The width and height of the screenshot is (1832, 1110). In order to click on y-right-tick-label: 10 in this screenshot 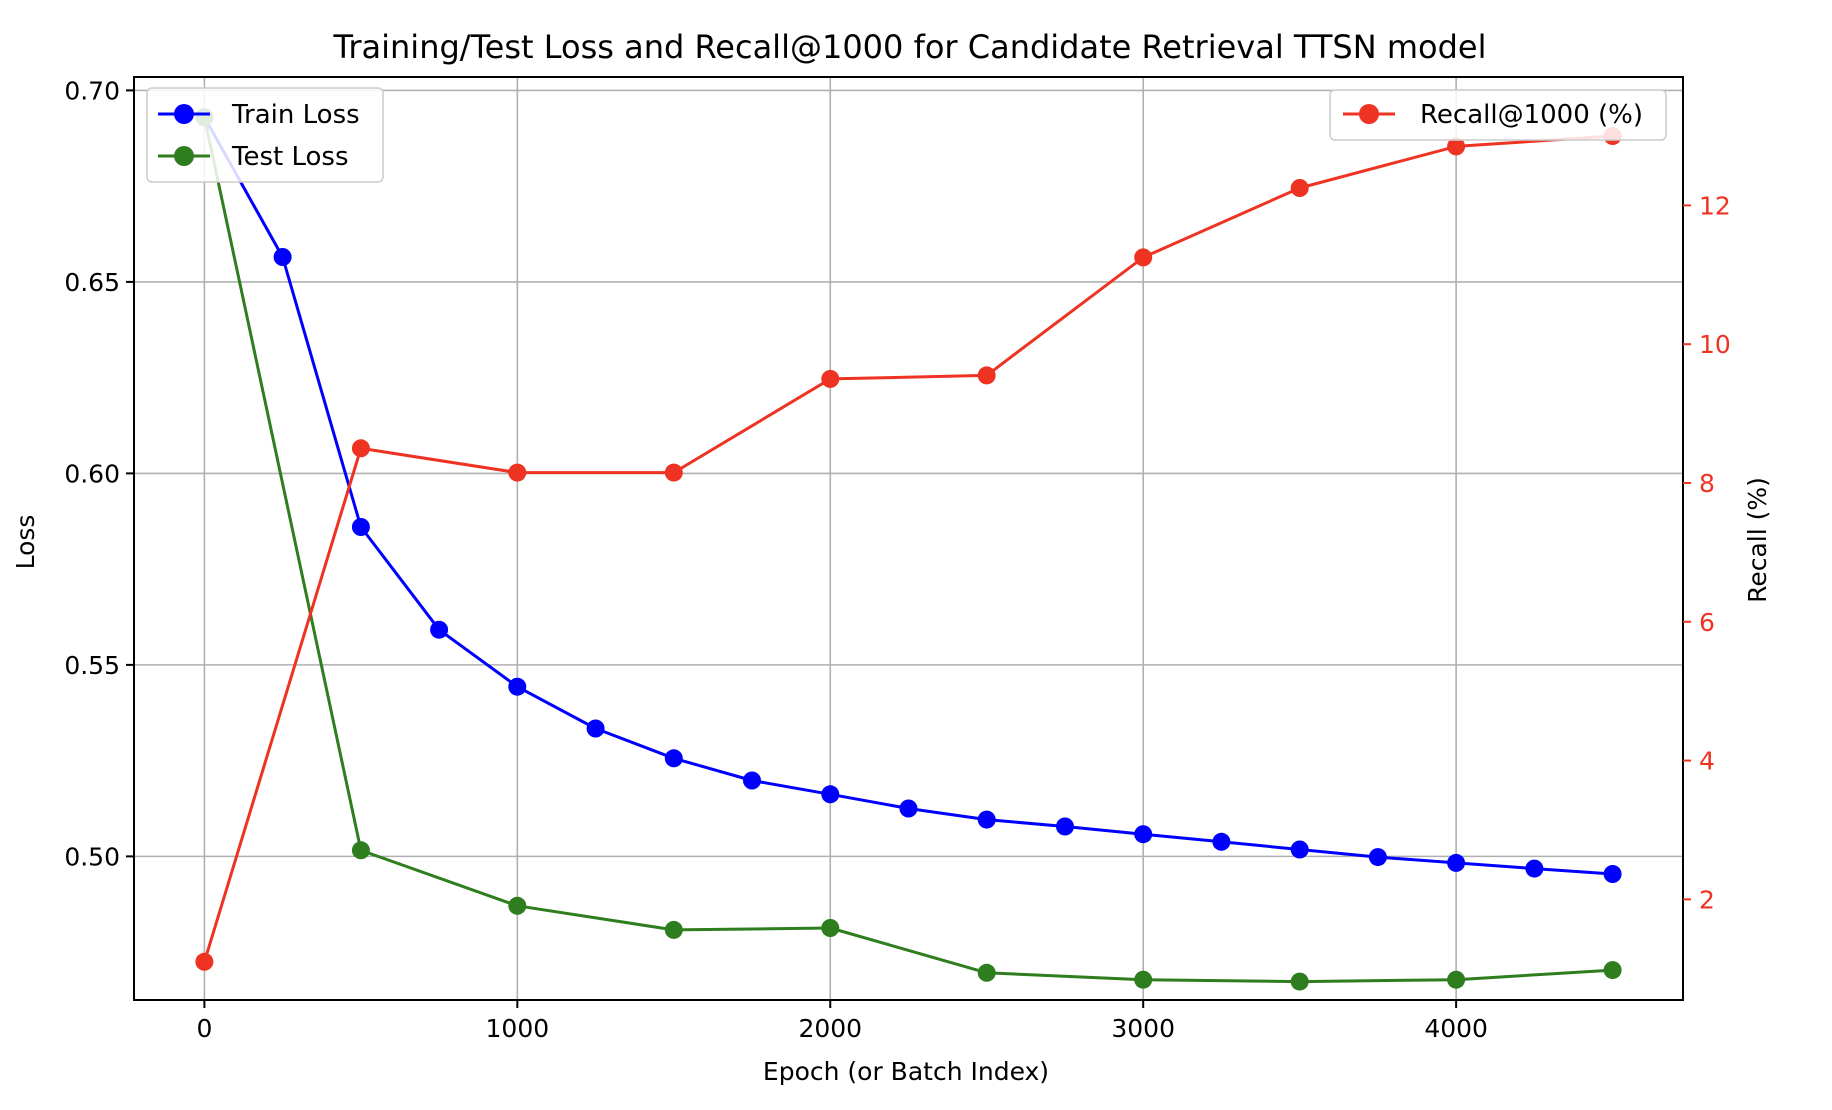, I will do `click(1715, 344)`.